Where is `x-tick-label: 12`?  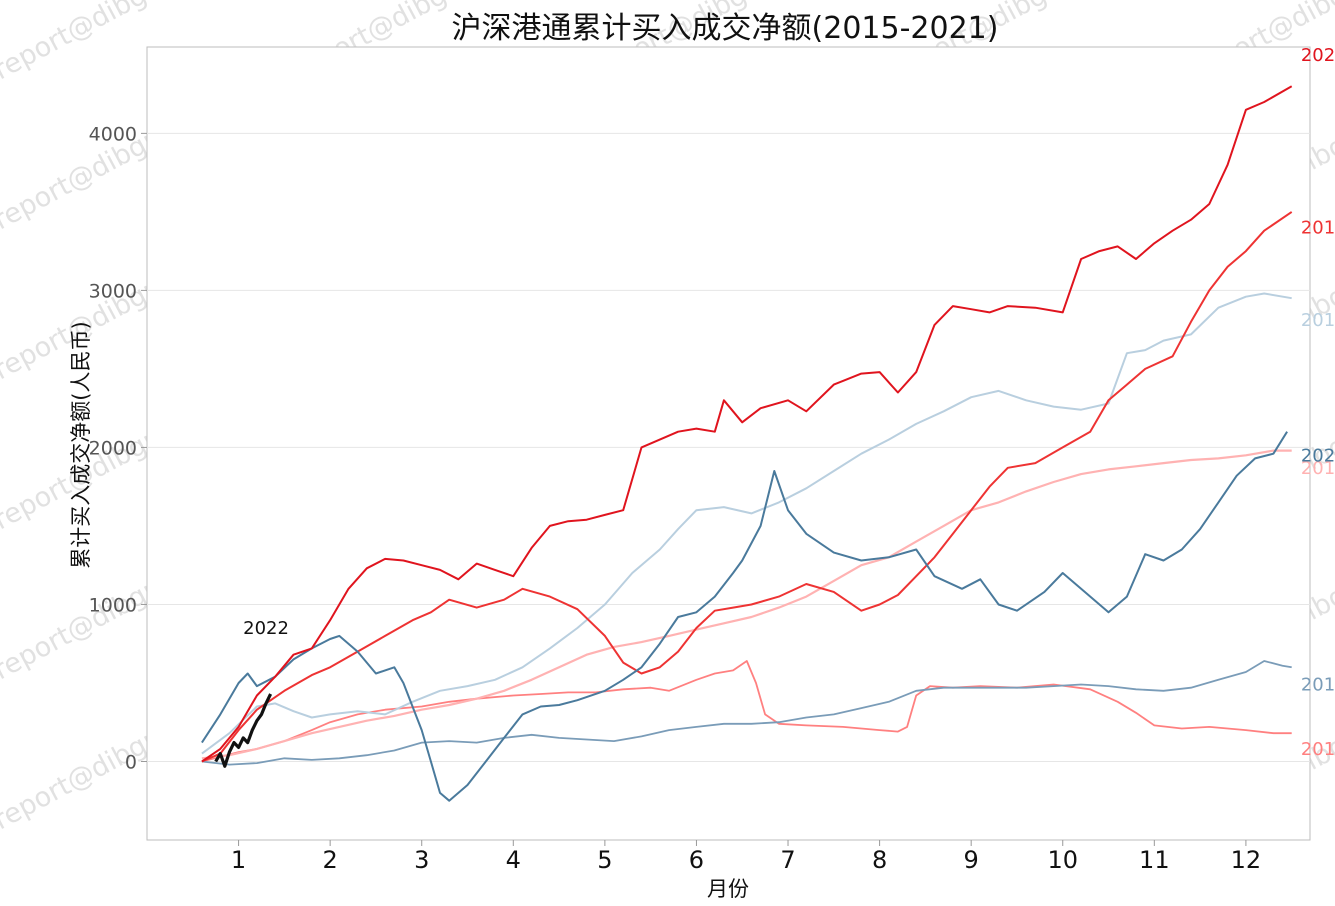 x-tick-label: 12 is located at coordinates (1246, 860).